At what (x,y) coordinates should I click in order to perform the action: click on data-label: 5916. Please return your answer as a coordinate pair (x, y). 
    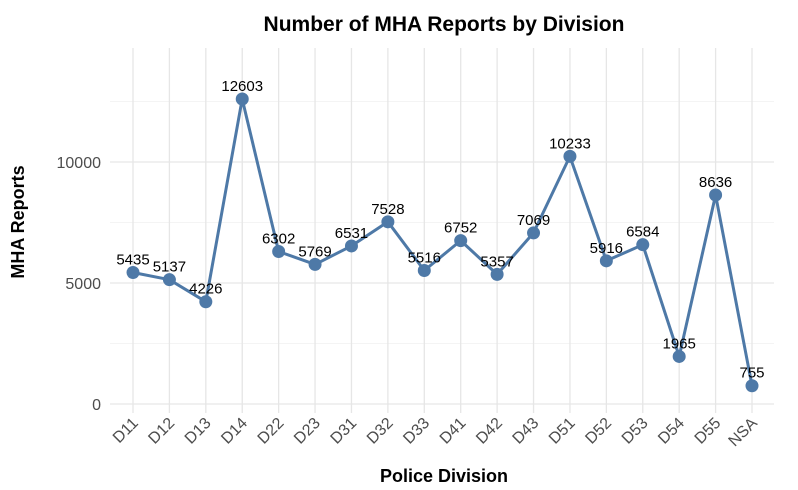
    Looking at the image, I should click on (606, 248).